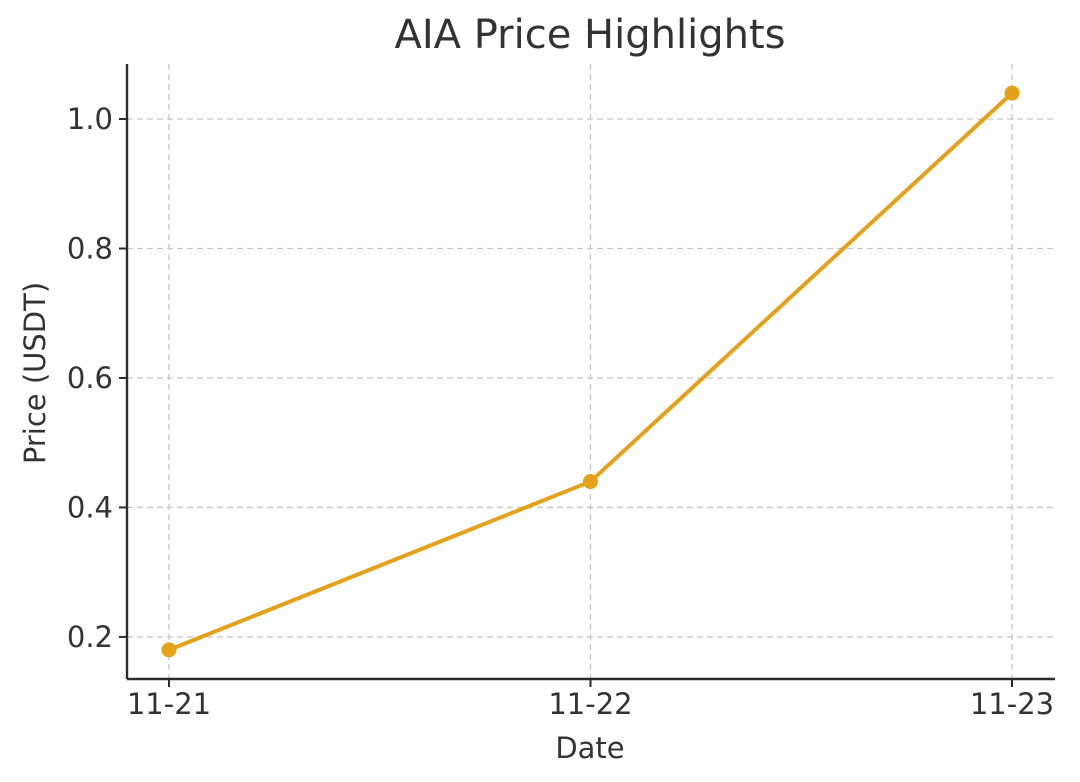 This screenshot has width=1080, height=782. I want to click on x-axis-label: Date, so click(589, 748).